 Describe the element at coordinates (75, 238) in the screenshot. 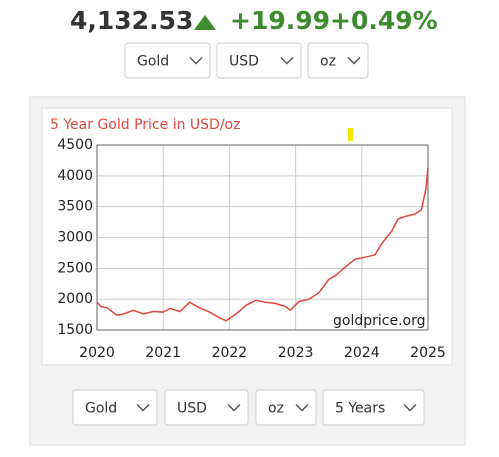

I see `y-tick-label: 3000` at that location.